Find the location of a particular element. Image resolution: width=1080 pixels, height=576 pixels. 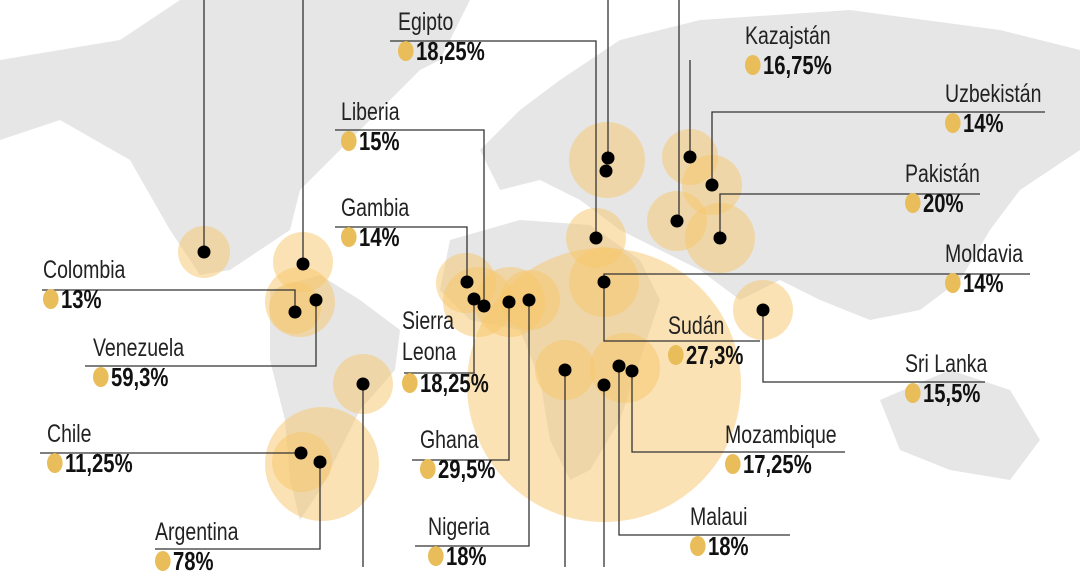

country-label: Gambia 14% is located at coordinates (375, 223).